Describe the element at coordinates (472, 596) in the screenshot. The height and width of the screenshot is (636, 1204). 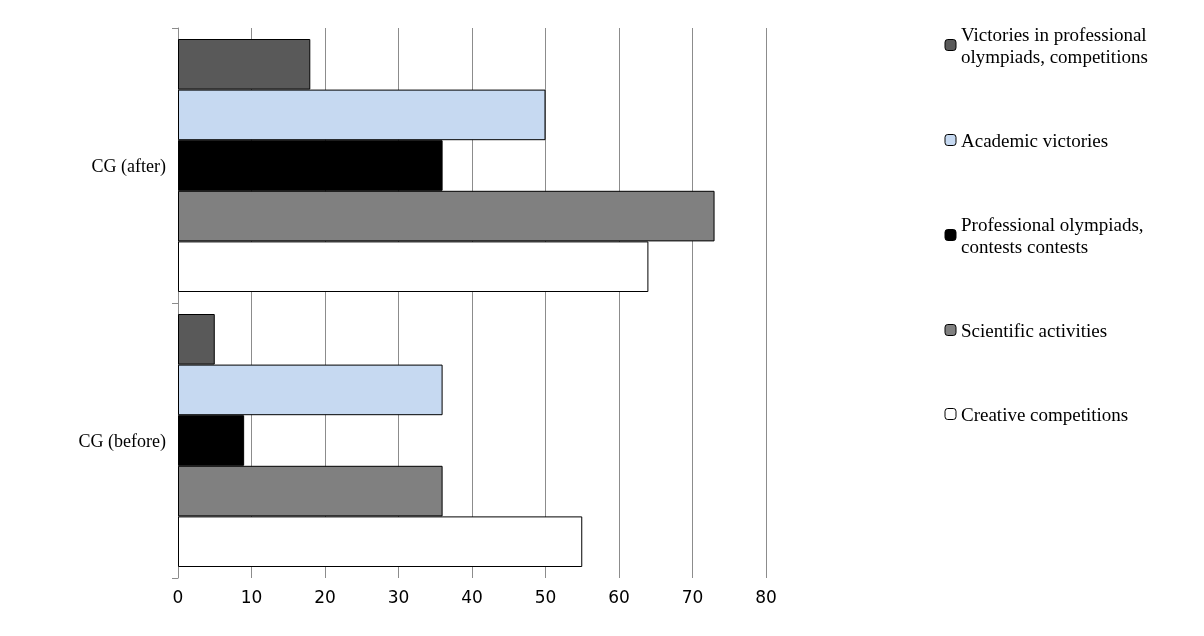
I see `x-tick-label: 40` at that location.